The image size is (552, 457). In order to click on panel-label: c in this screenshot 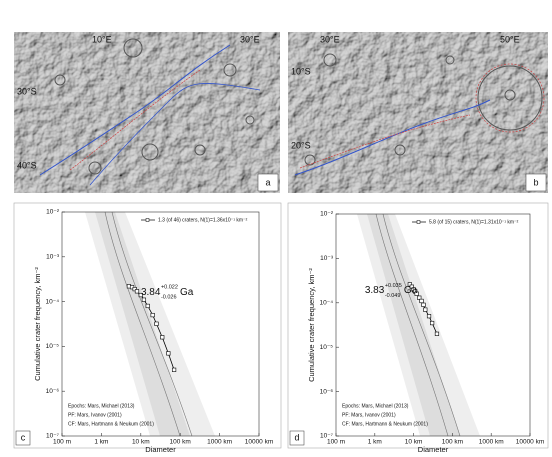, I will do `click(23, 437)`.